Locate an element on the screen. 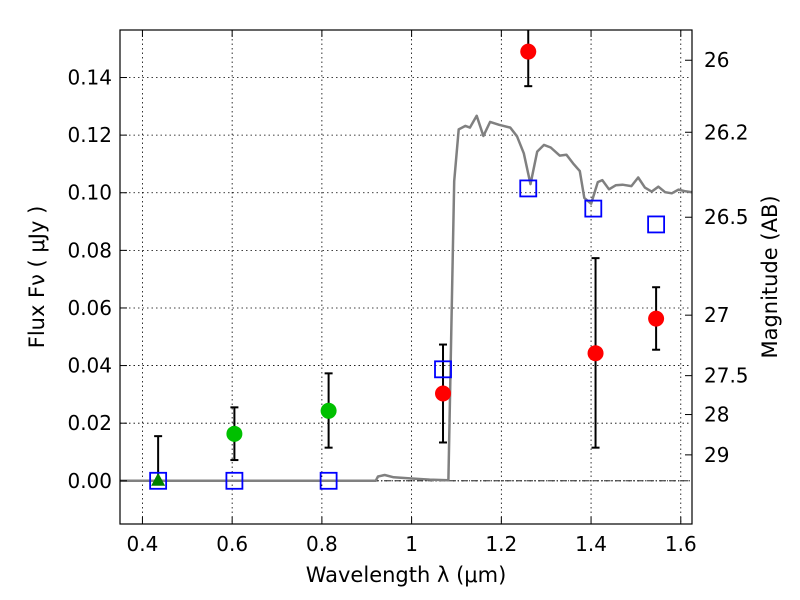  upper-limit-marker is located at coordinates (158, 479).